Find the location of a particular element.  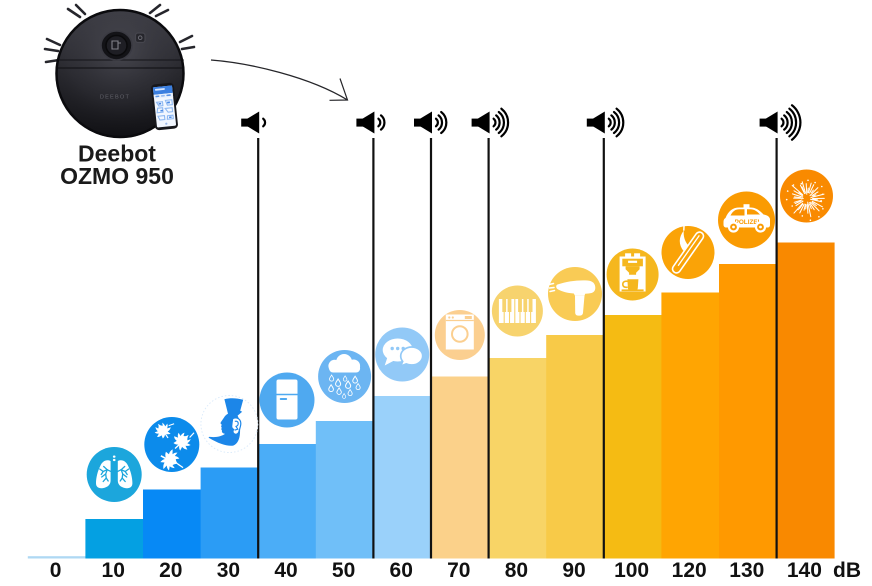

svg-text: dB is located at coordinates (847, 570).